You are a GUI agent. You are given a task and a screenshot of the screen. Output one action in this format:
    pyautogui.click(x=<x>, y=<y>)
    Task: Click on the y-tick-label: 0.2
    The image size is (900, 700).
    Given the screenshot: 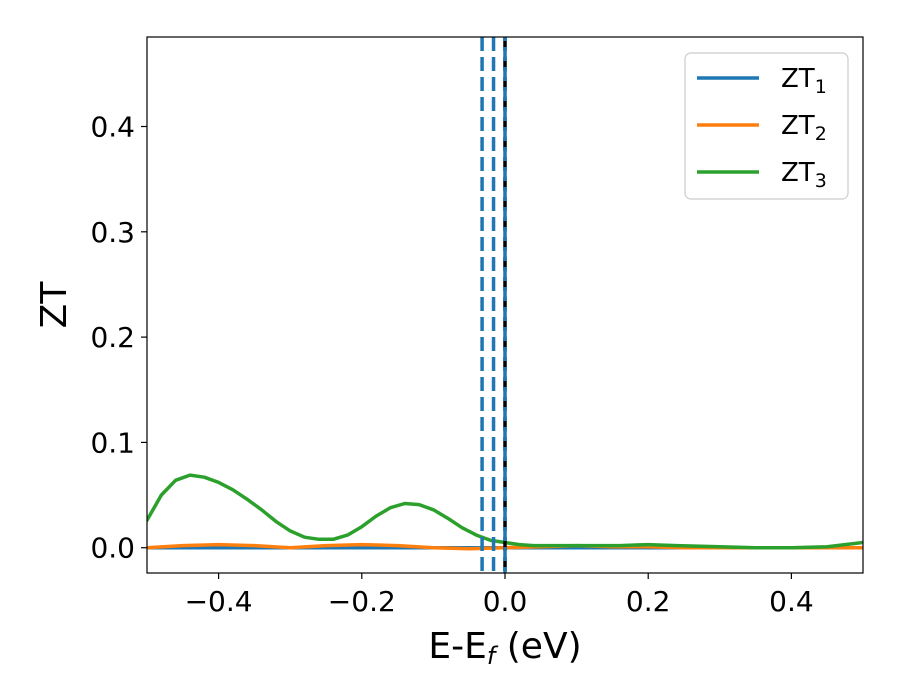 What is the action you would take?
    pyautogui.click(x=112, y=337)
    